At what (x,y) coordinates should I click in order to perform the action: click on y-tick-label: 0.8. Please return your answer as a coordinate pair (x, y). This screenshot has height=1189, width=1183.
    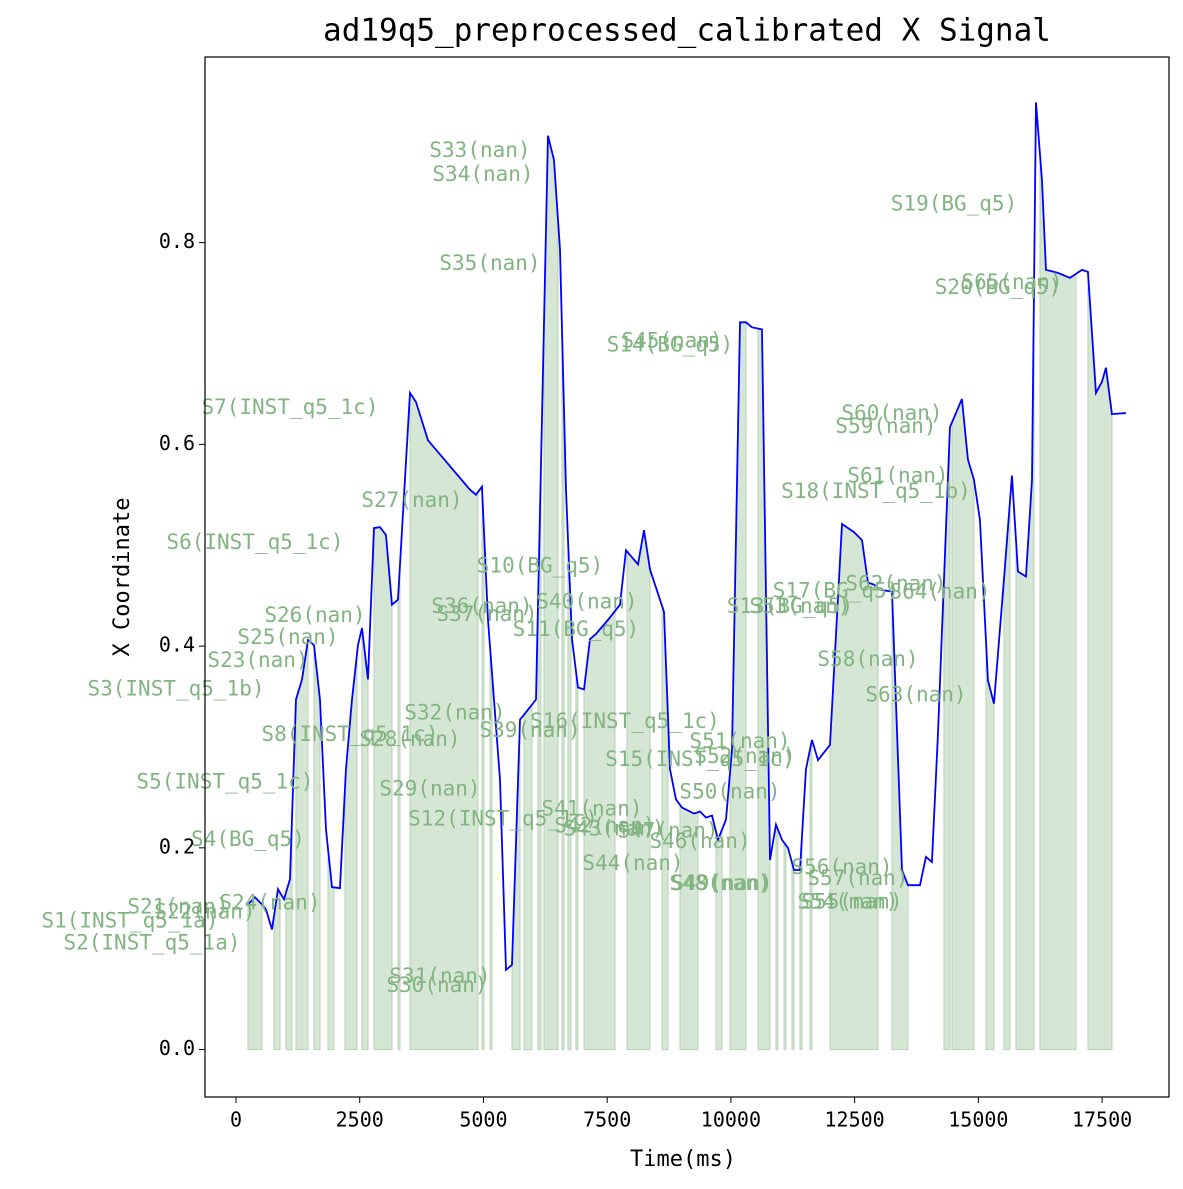
    Looking at the image, I should click on (177, 241).